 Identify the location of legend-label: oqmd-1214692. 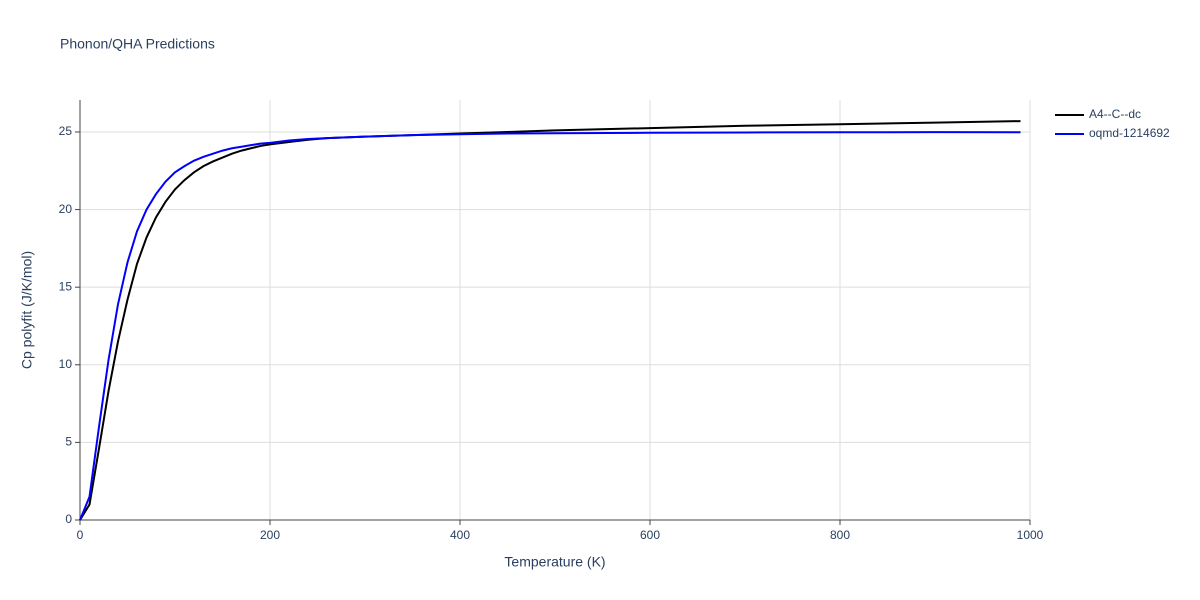
(1129, 133).